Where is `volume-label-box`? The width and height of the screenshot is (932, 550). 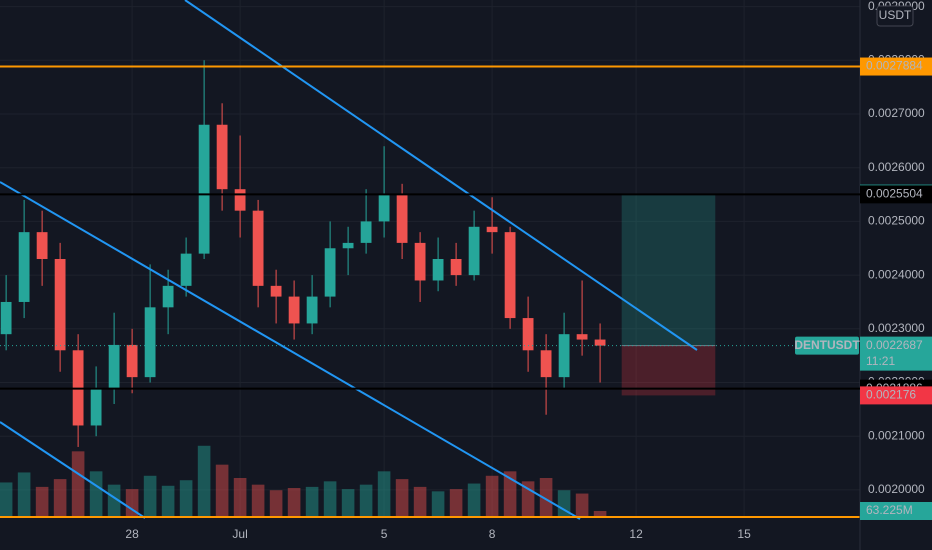
volume-label-box is located at coordinates (896, 511).